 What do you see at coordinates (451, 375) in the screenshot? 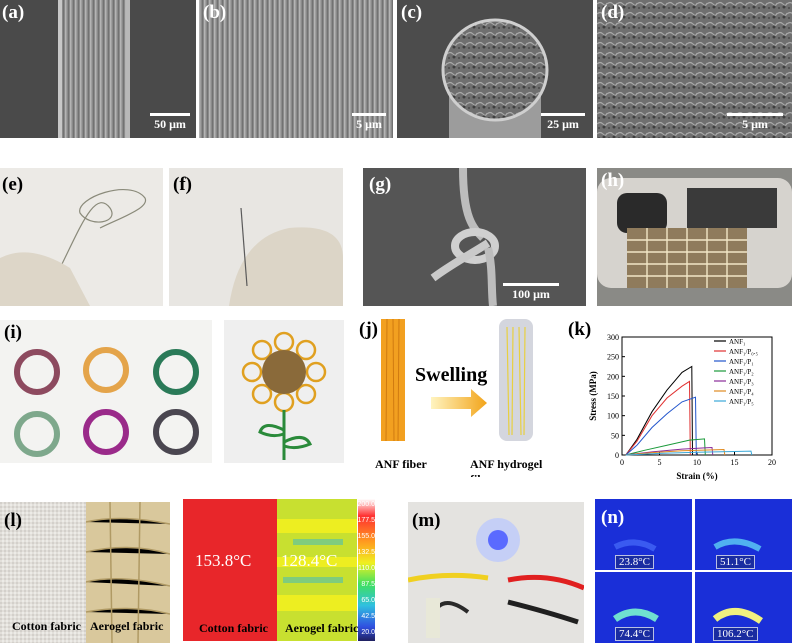
I see `swelling-text: Swelling` at bounding box center [451, 375].